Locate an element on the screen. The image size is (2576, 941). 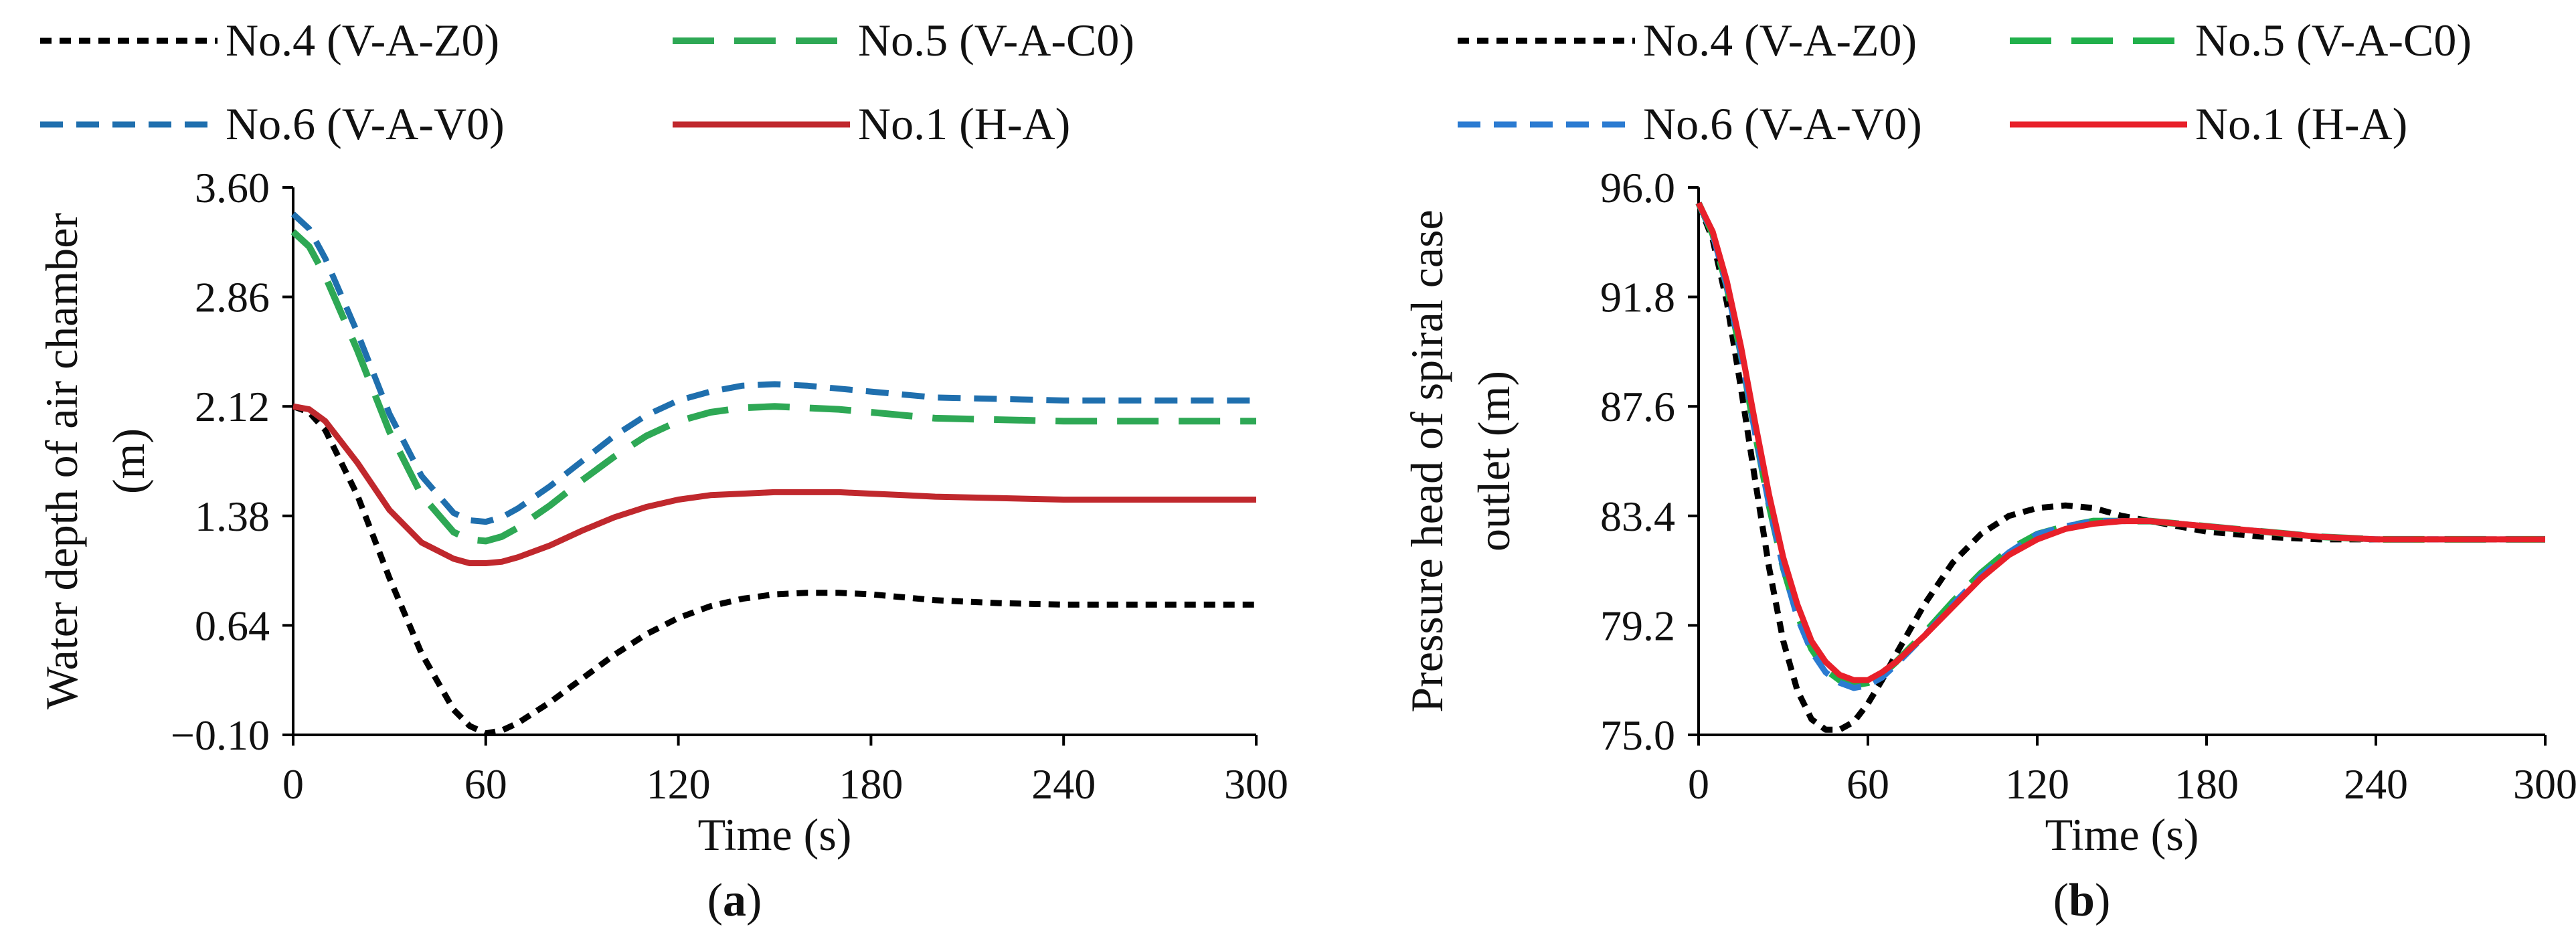
y-tick-label: 3.60 is located at coordinates (232, 187).